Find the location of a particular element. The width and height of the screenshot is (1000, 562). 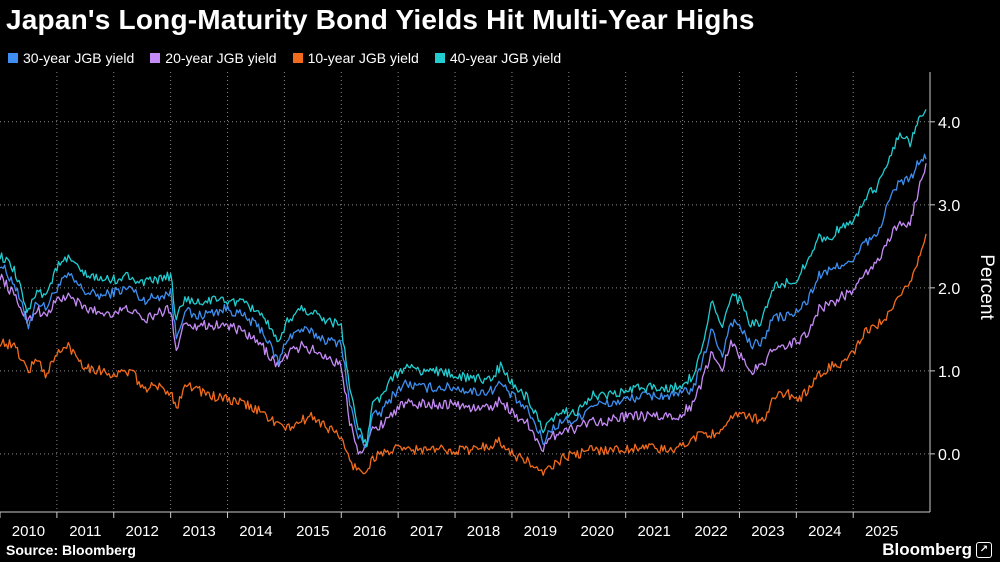

x-tick-label: 2017 is located at coordinates (426, 531).